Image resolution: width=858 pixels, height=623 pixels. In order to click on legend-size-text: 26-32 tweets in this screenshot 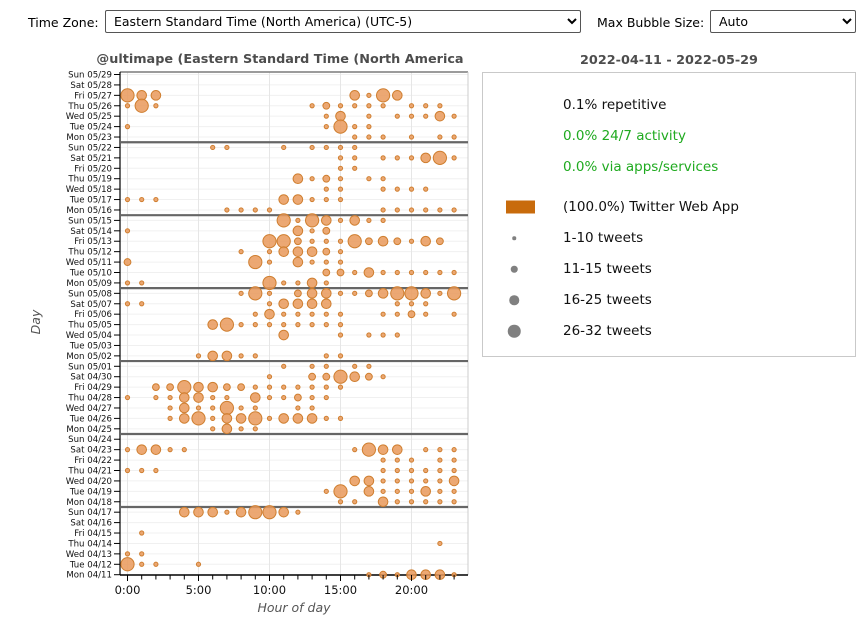, I will do `click(607, 331)`.